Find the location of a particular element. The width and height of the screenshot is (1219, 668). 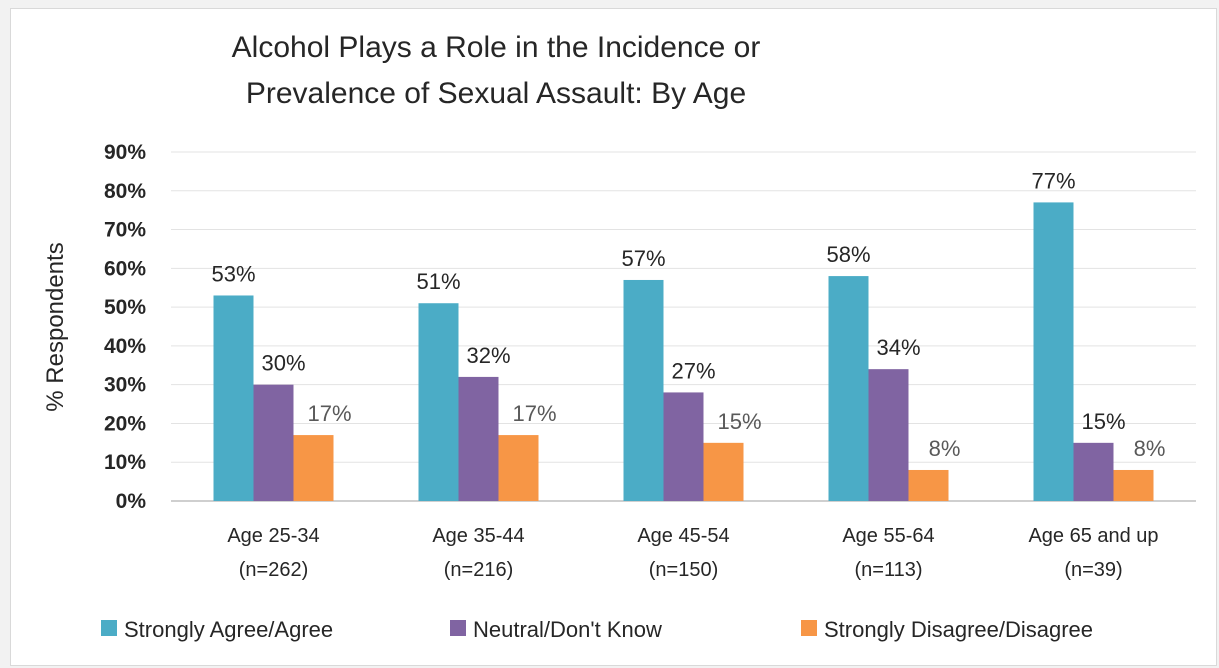

x-category-label: Age 25-34 is located at coordinates (273, 536).